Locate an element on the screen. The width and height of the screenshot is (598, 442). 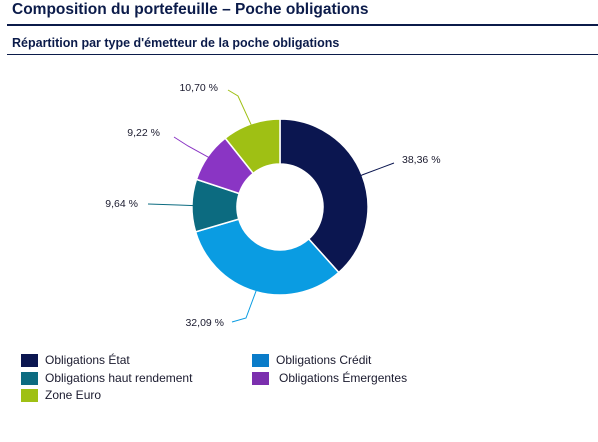
data-label-zone-euro: 10,70 % is located at coordinates (198, 88).